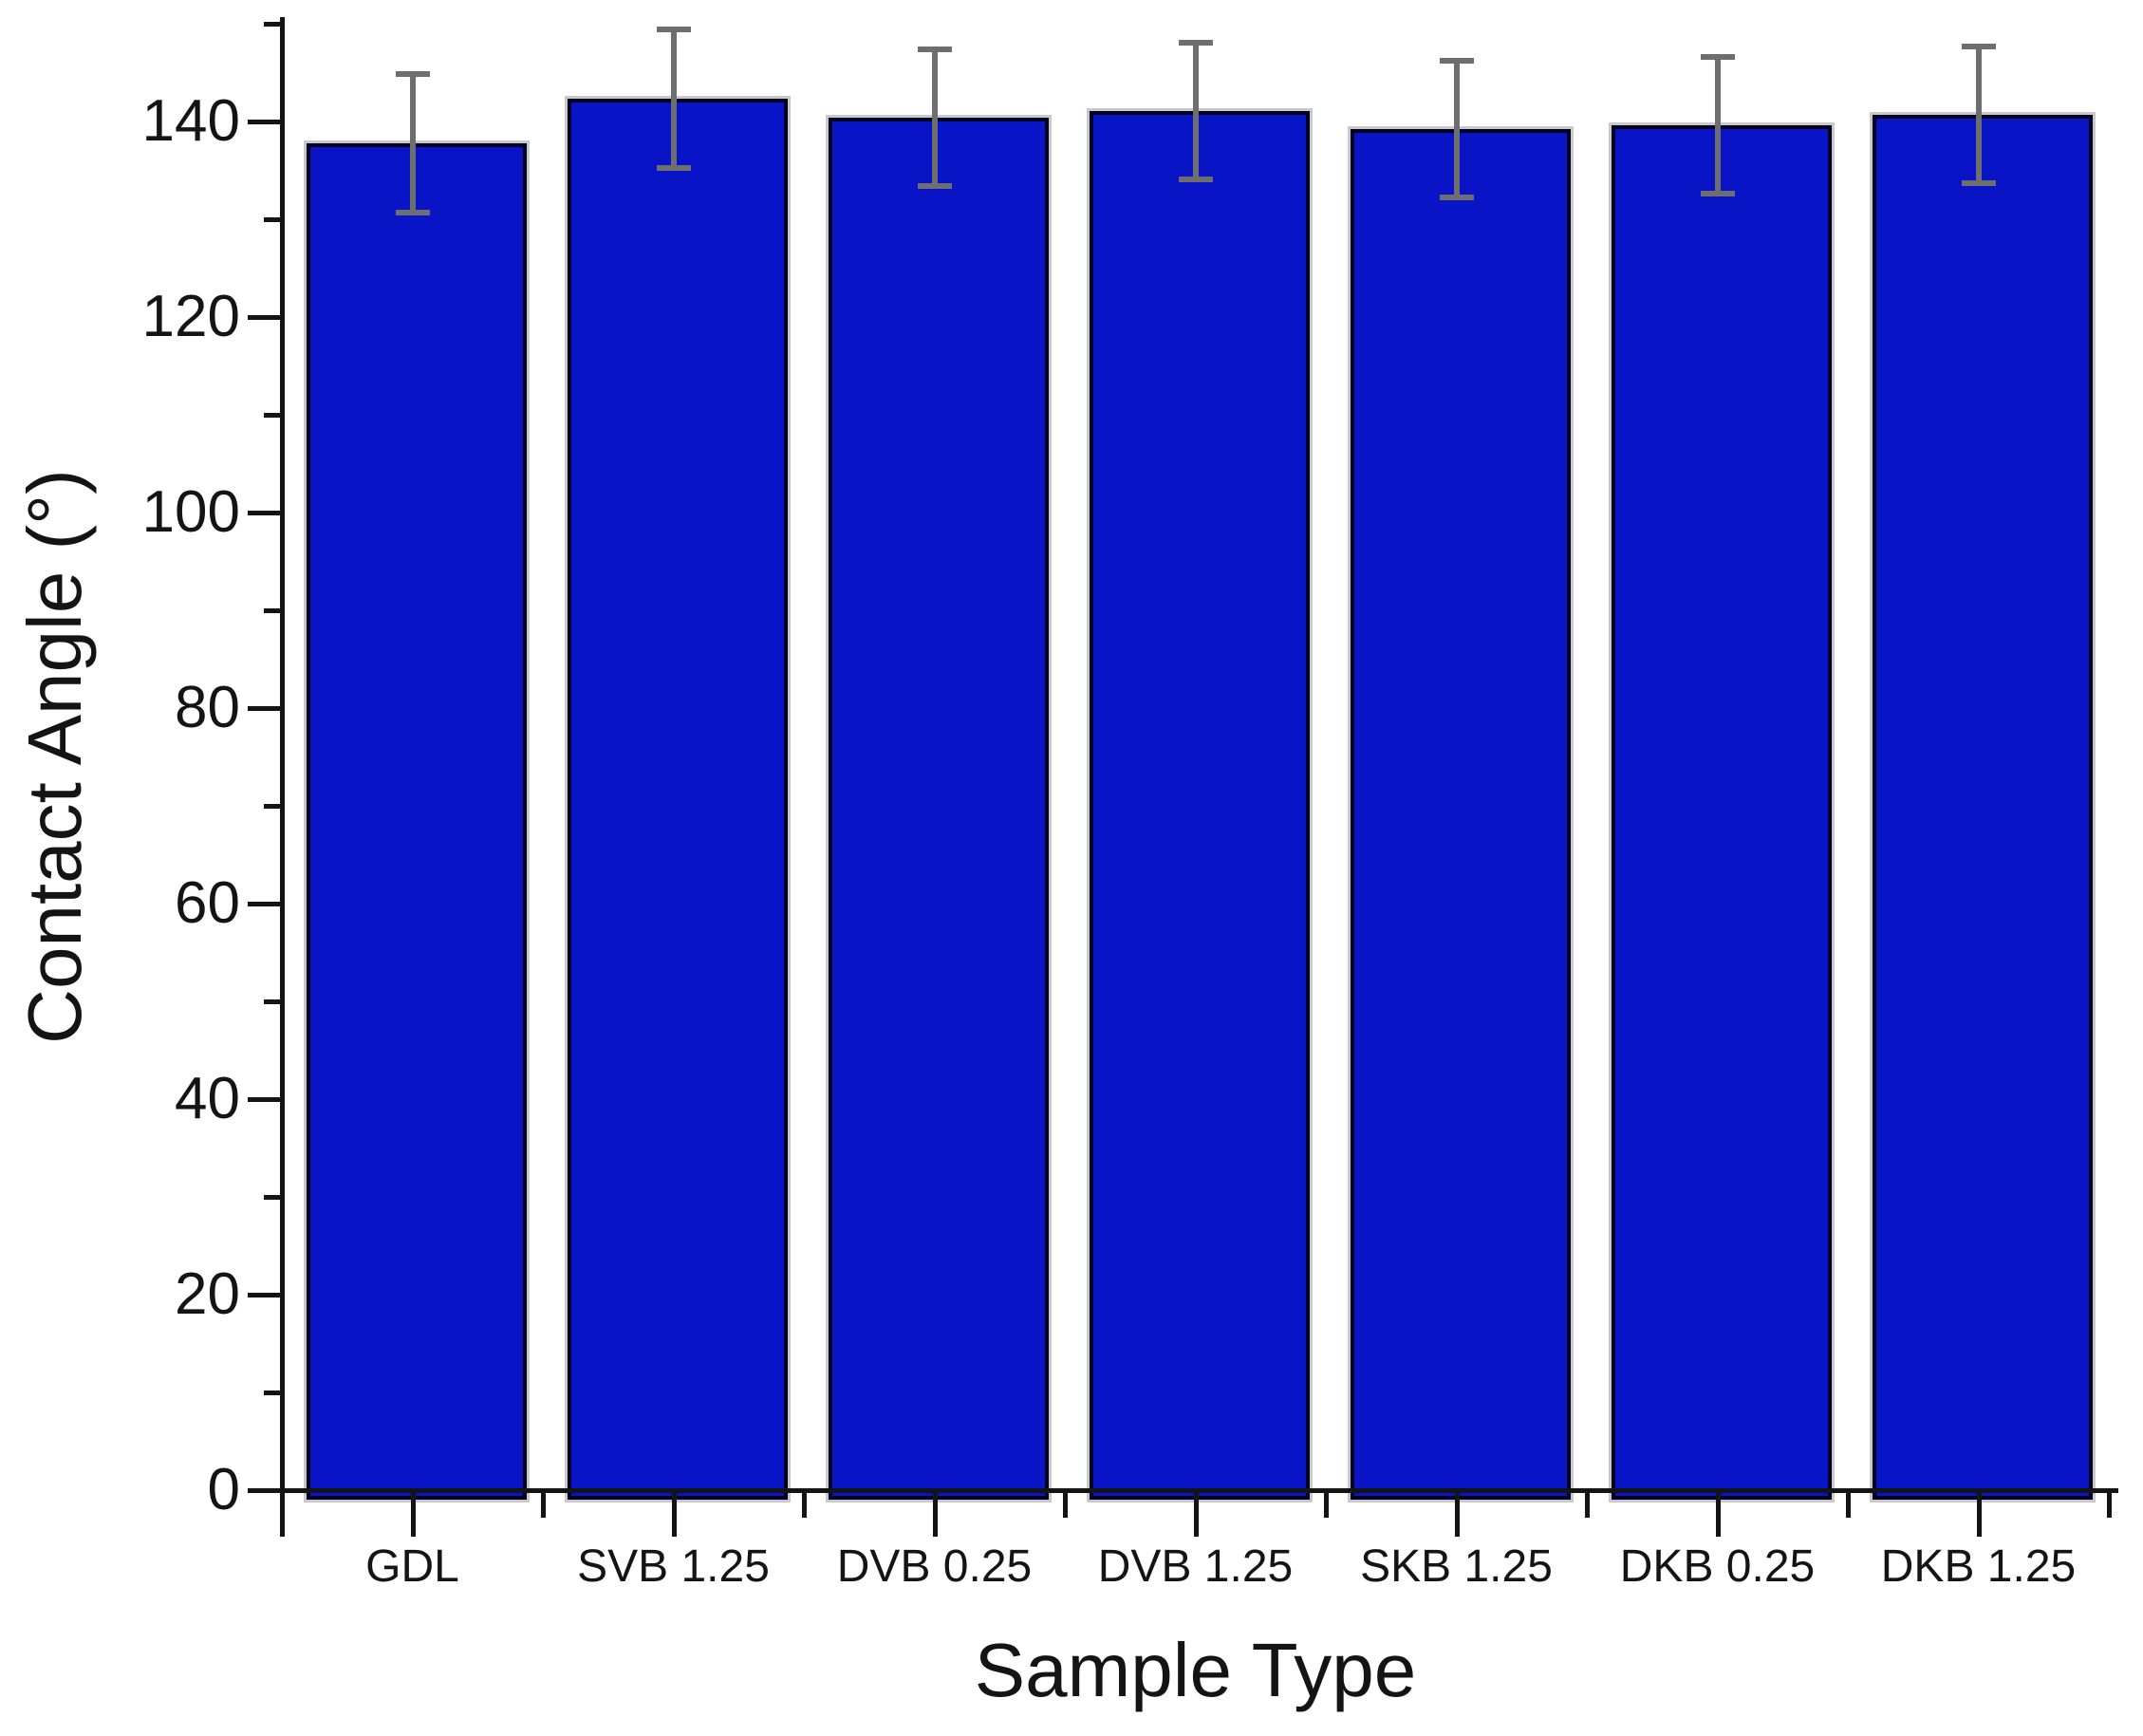 The height and width of the screenshot is (1736, 2143). Describe the element at coordinates (673, 1566) in the screenshot. I see `x-tick-label: SVB 1.25` at that location.